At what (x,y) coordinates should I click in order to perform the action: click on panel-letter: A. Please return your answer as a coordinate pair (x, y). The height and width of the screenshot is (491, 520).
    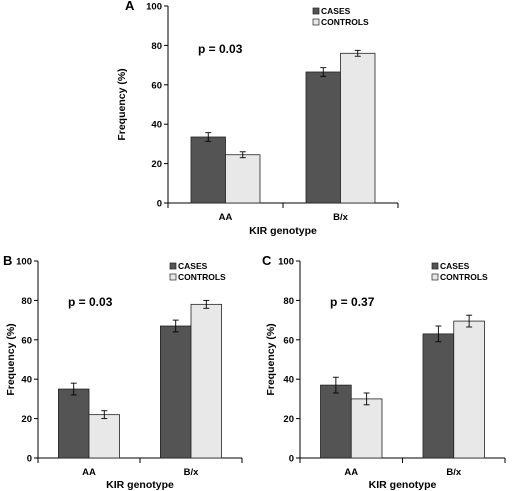
    Looking at the image, I should click on (130, 6).